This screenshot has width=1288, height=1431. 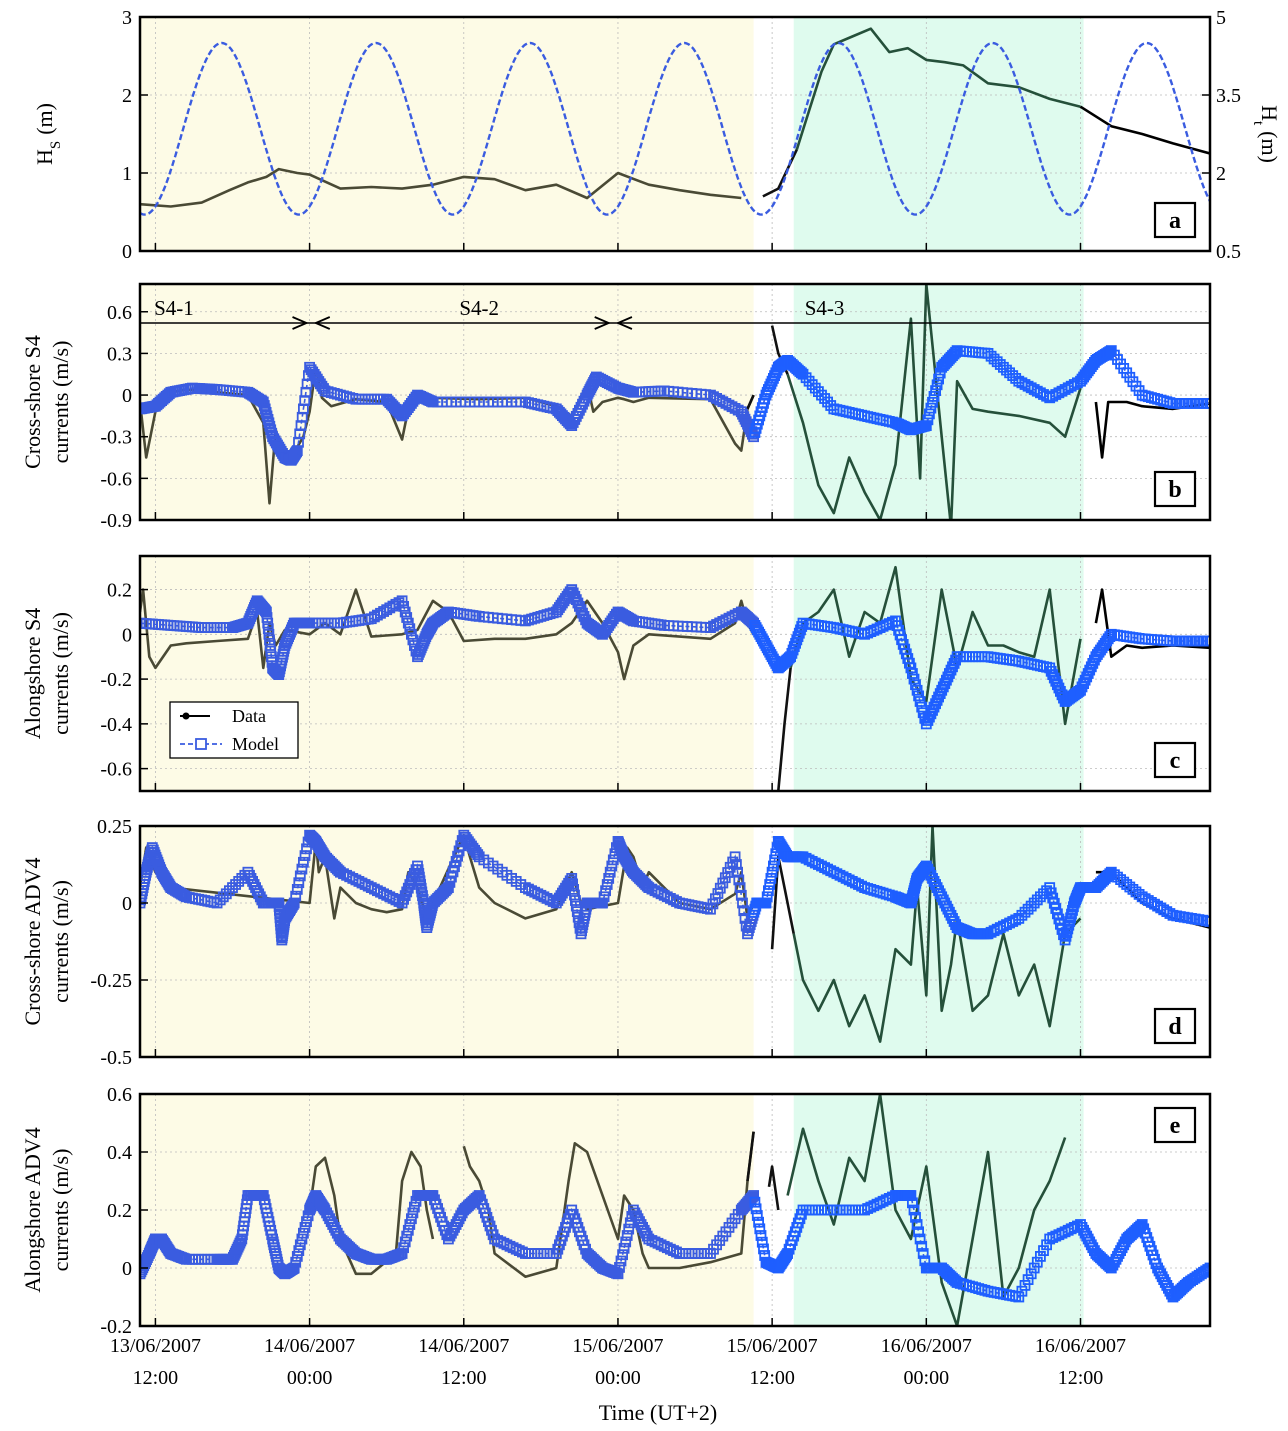 I want to click on x-tick-label-date: 15/06/2007, so click(x=772, y=1346).